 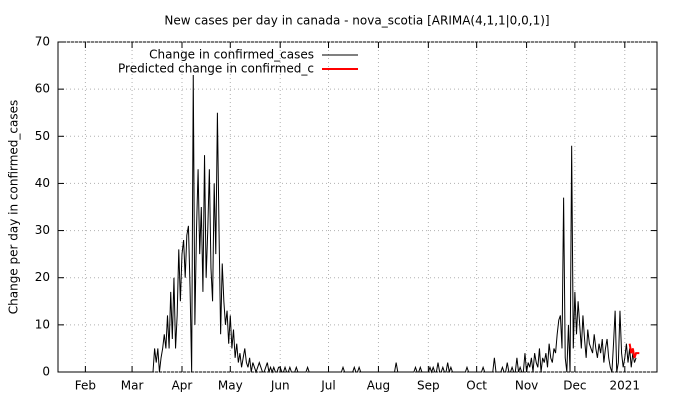 What do you see at coordinates (182, 386) in the screenshot?
I see `x-tick-label: Apr` at bounding box center [182, 386].